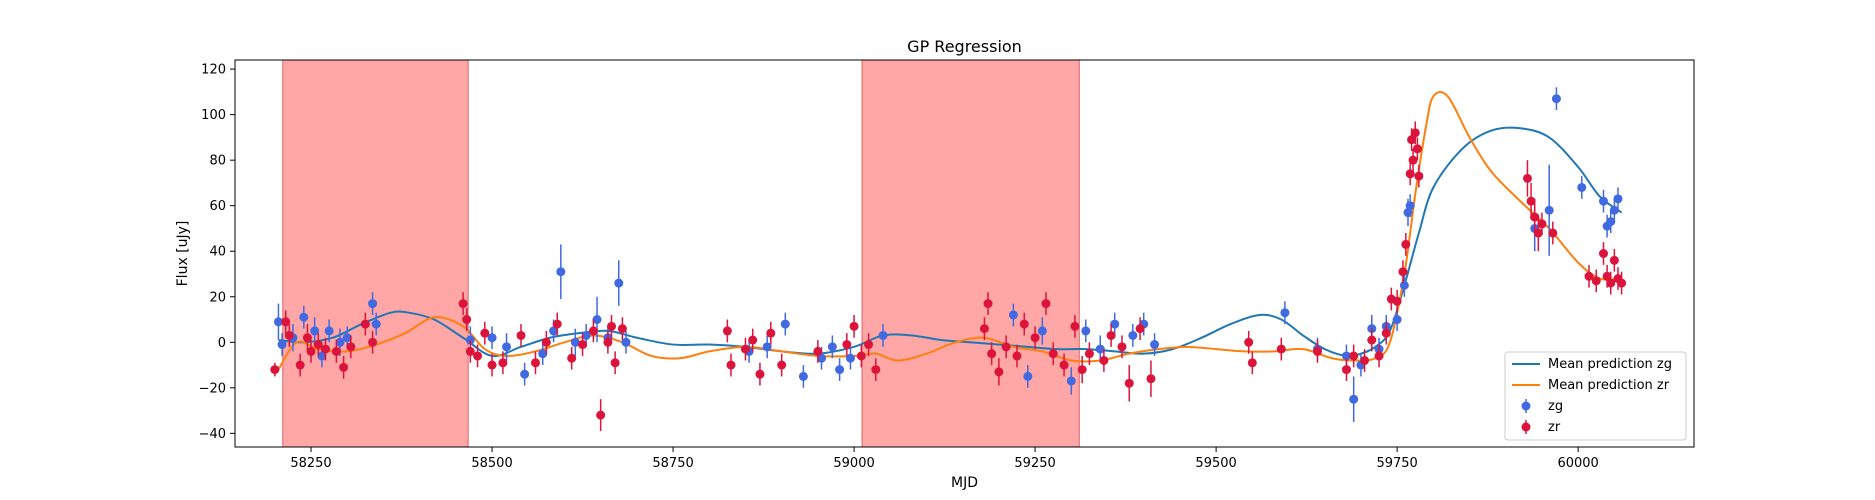 This screenshot has width=1875, height=500. Describe the element at coordinates (213, 115) in the screenshot. I see `y-tick-label: 100` at that location.